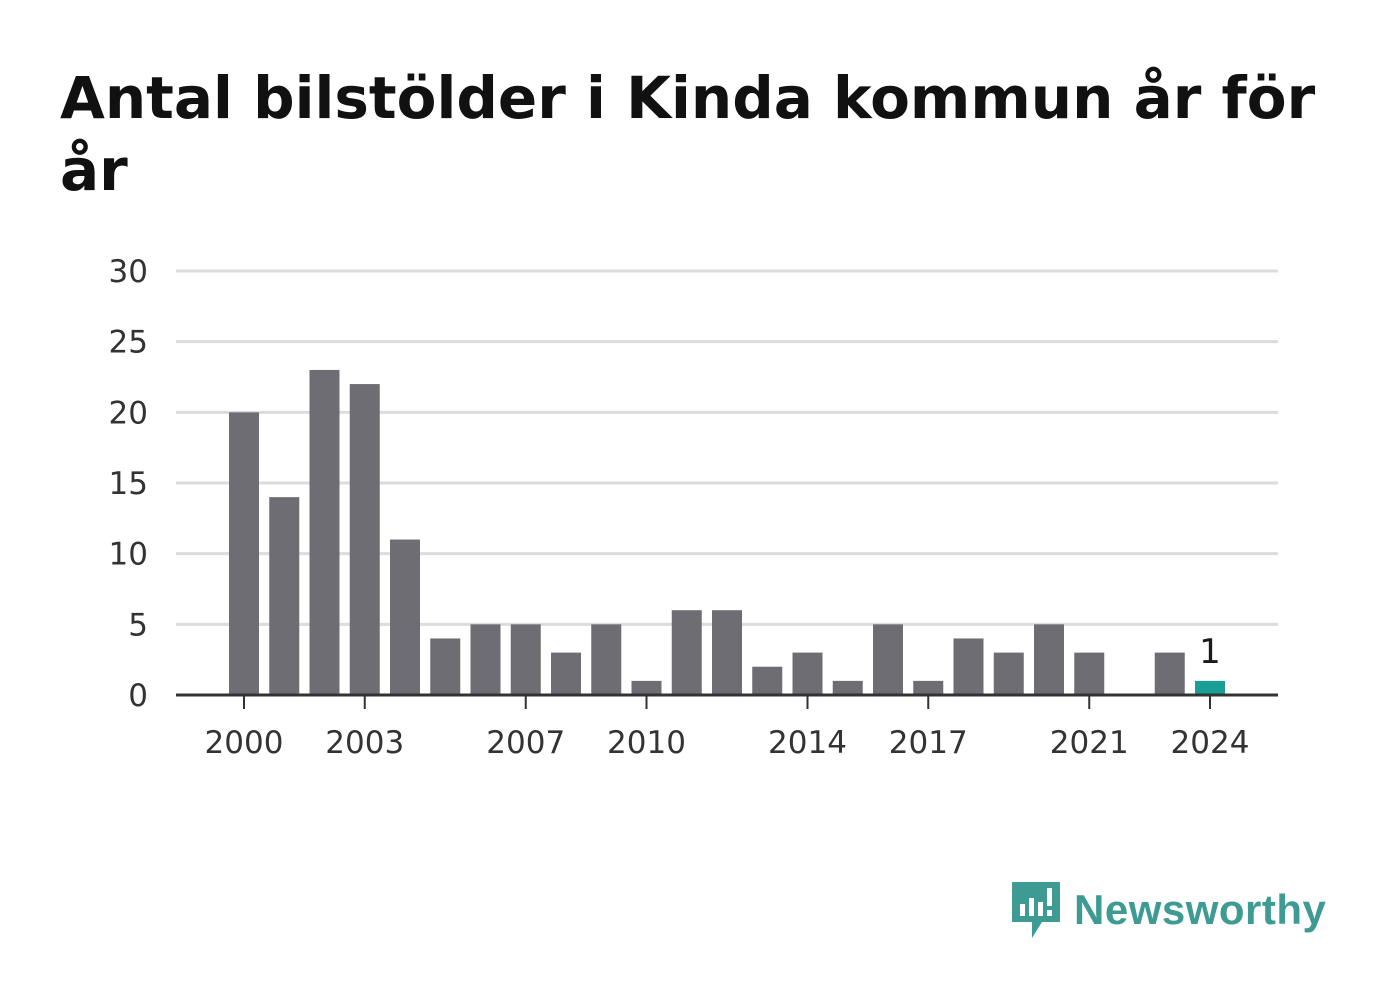 This screenshot has width=1382, height=999. What do you see at coordinates (1089, 743) in the screenshot?
I see `x-tick-label: 2021` at bounding box center [1089, 743].